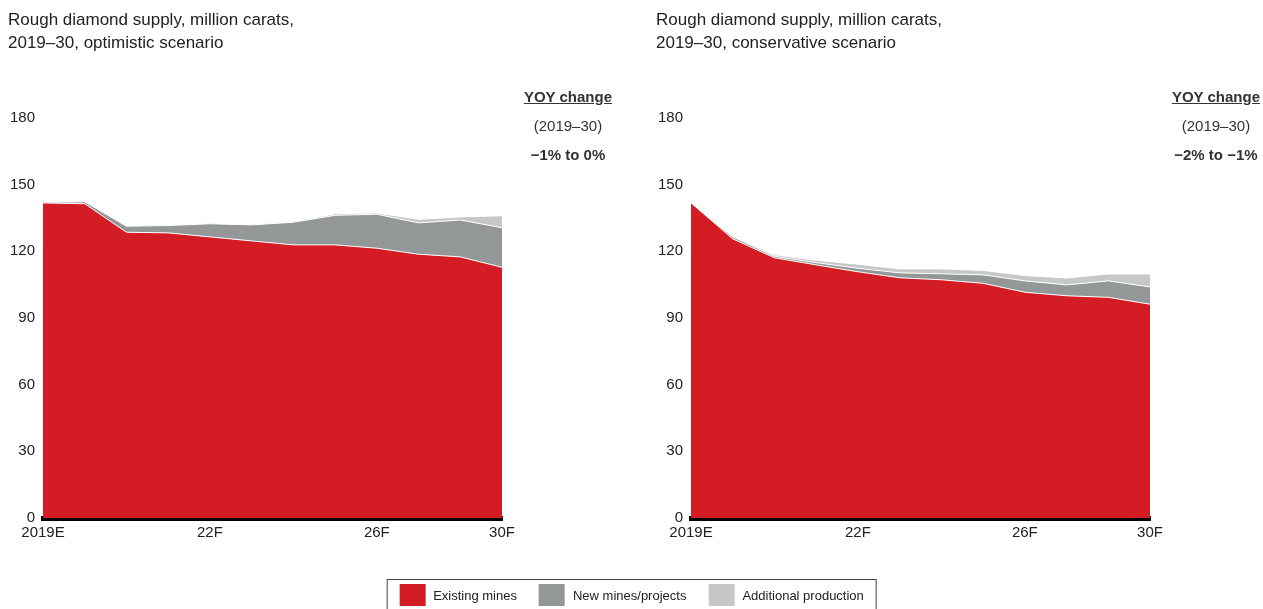 This screenshot has width=1263, height=609. What do you see at coordinates (151, 31) in the screenshot?
I see `chart-title: Rough diamond supply, million carats, 2019–30, optimistic scenario` at bounding box center [151, 31].